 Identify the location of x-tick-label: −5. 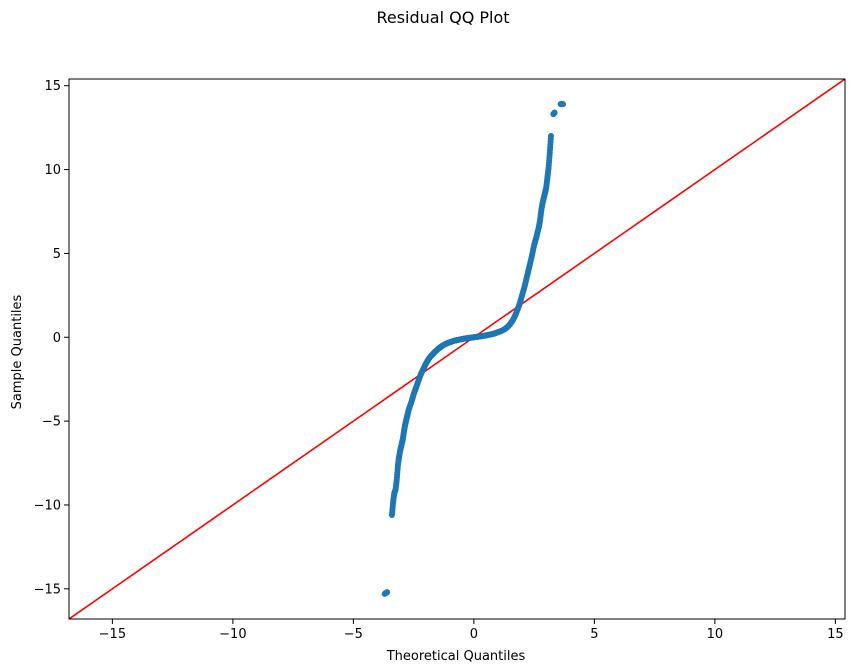
(353, 634).